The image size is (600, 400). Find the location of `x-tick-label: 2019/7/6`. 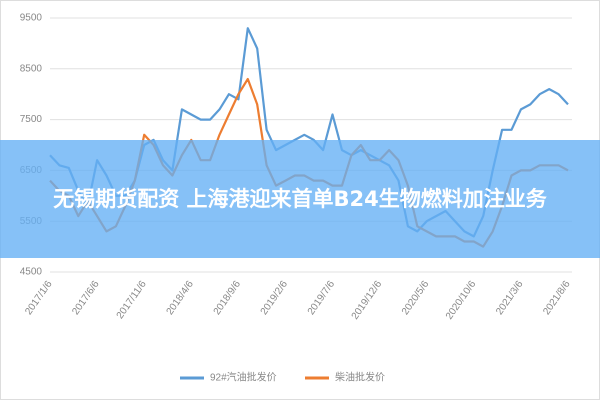

x-tick-label: 2019/7/6 is located at coordinates (322, 298).